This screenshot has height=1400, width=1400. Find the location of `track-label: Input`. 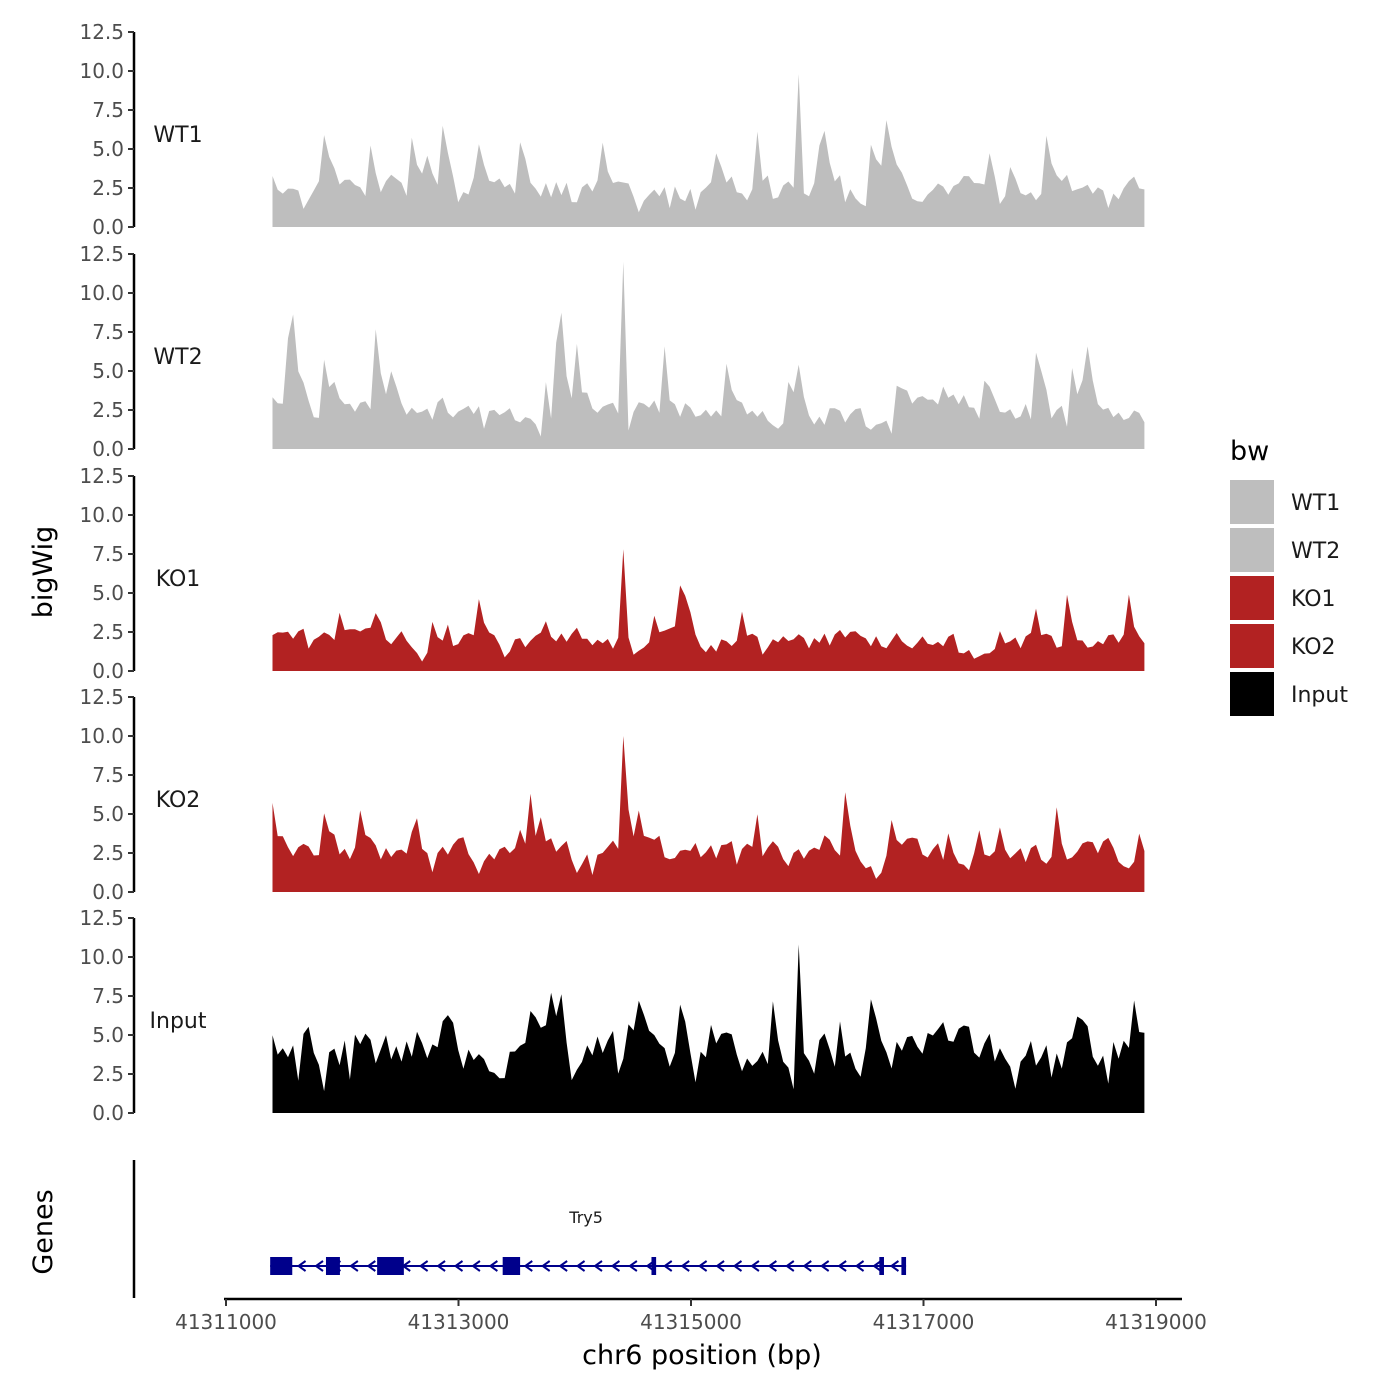

track-label: Input is located at coordinates (178, 1021).